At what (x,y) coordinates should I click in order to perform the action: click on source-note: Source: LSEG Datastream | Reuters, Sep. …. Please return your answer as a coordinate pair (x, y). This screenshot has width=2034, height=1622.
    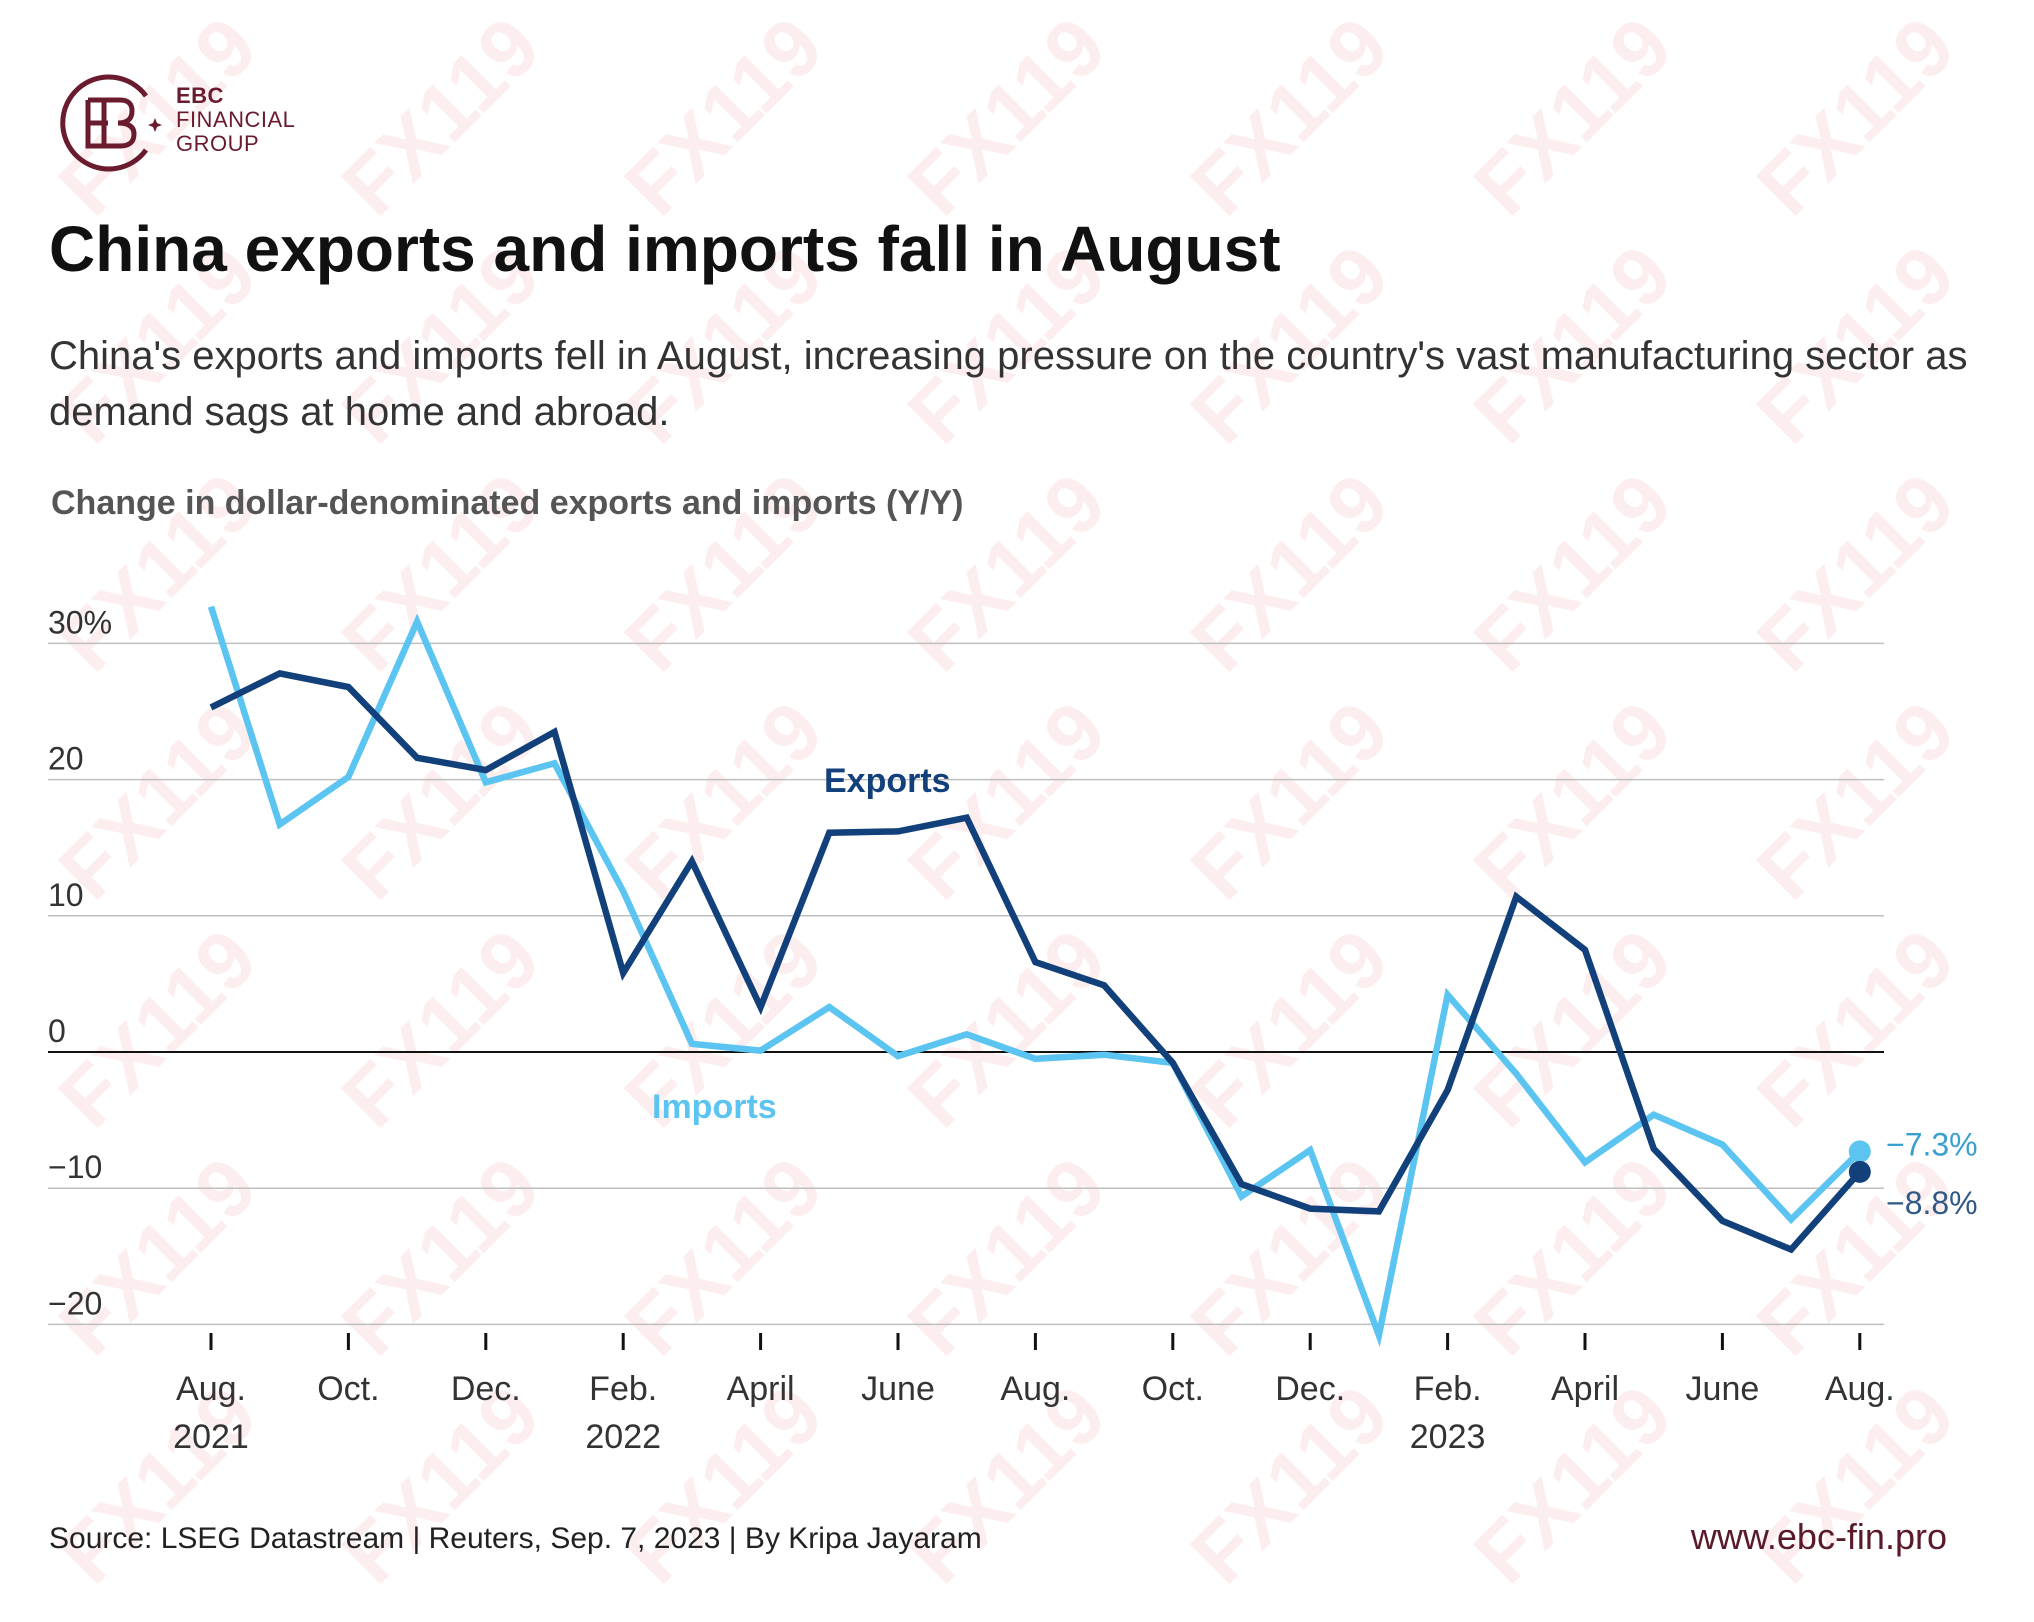
    Looking at the image, I should click on (515, 1538).